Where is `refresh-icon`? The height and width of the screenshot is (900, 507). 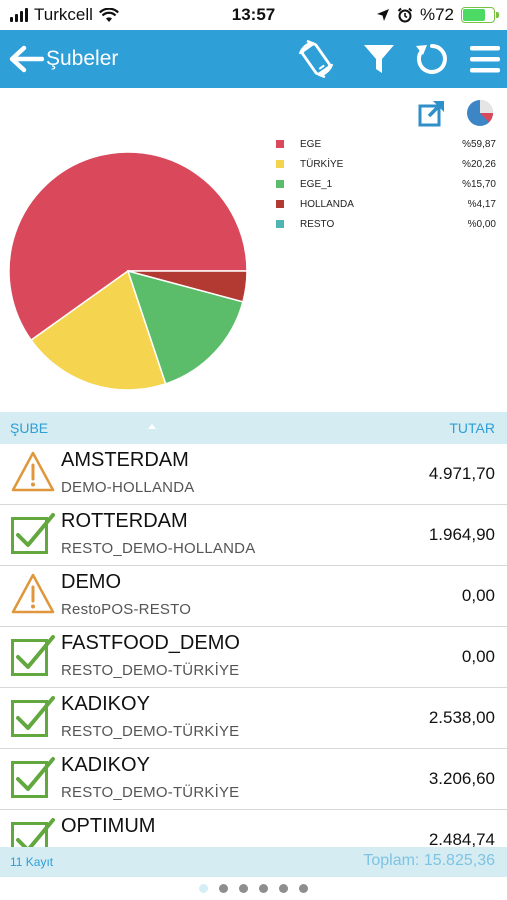
refresh-icon is located at coordinates (431, 59).